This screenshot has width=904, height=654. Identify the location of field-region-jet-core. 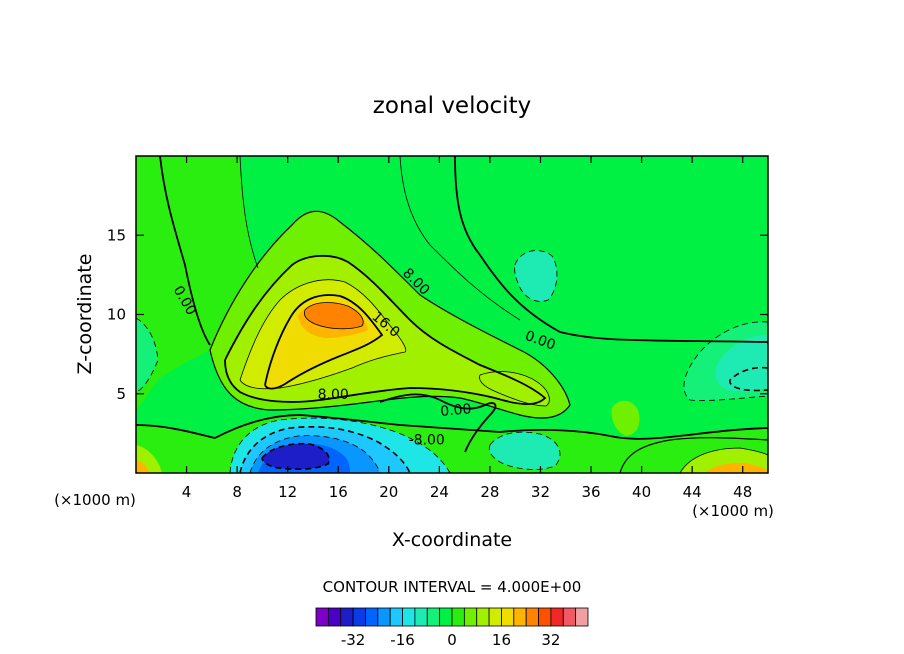
(334, 315).